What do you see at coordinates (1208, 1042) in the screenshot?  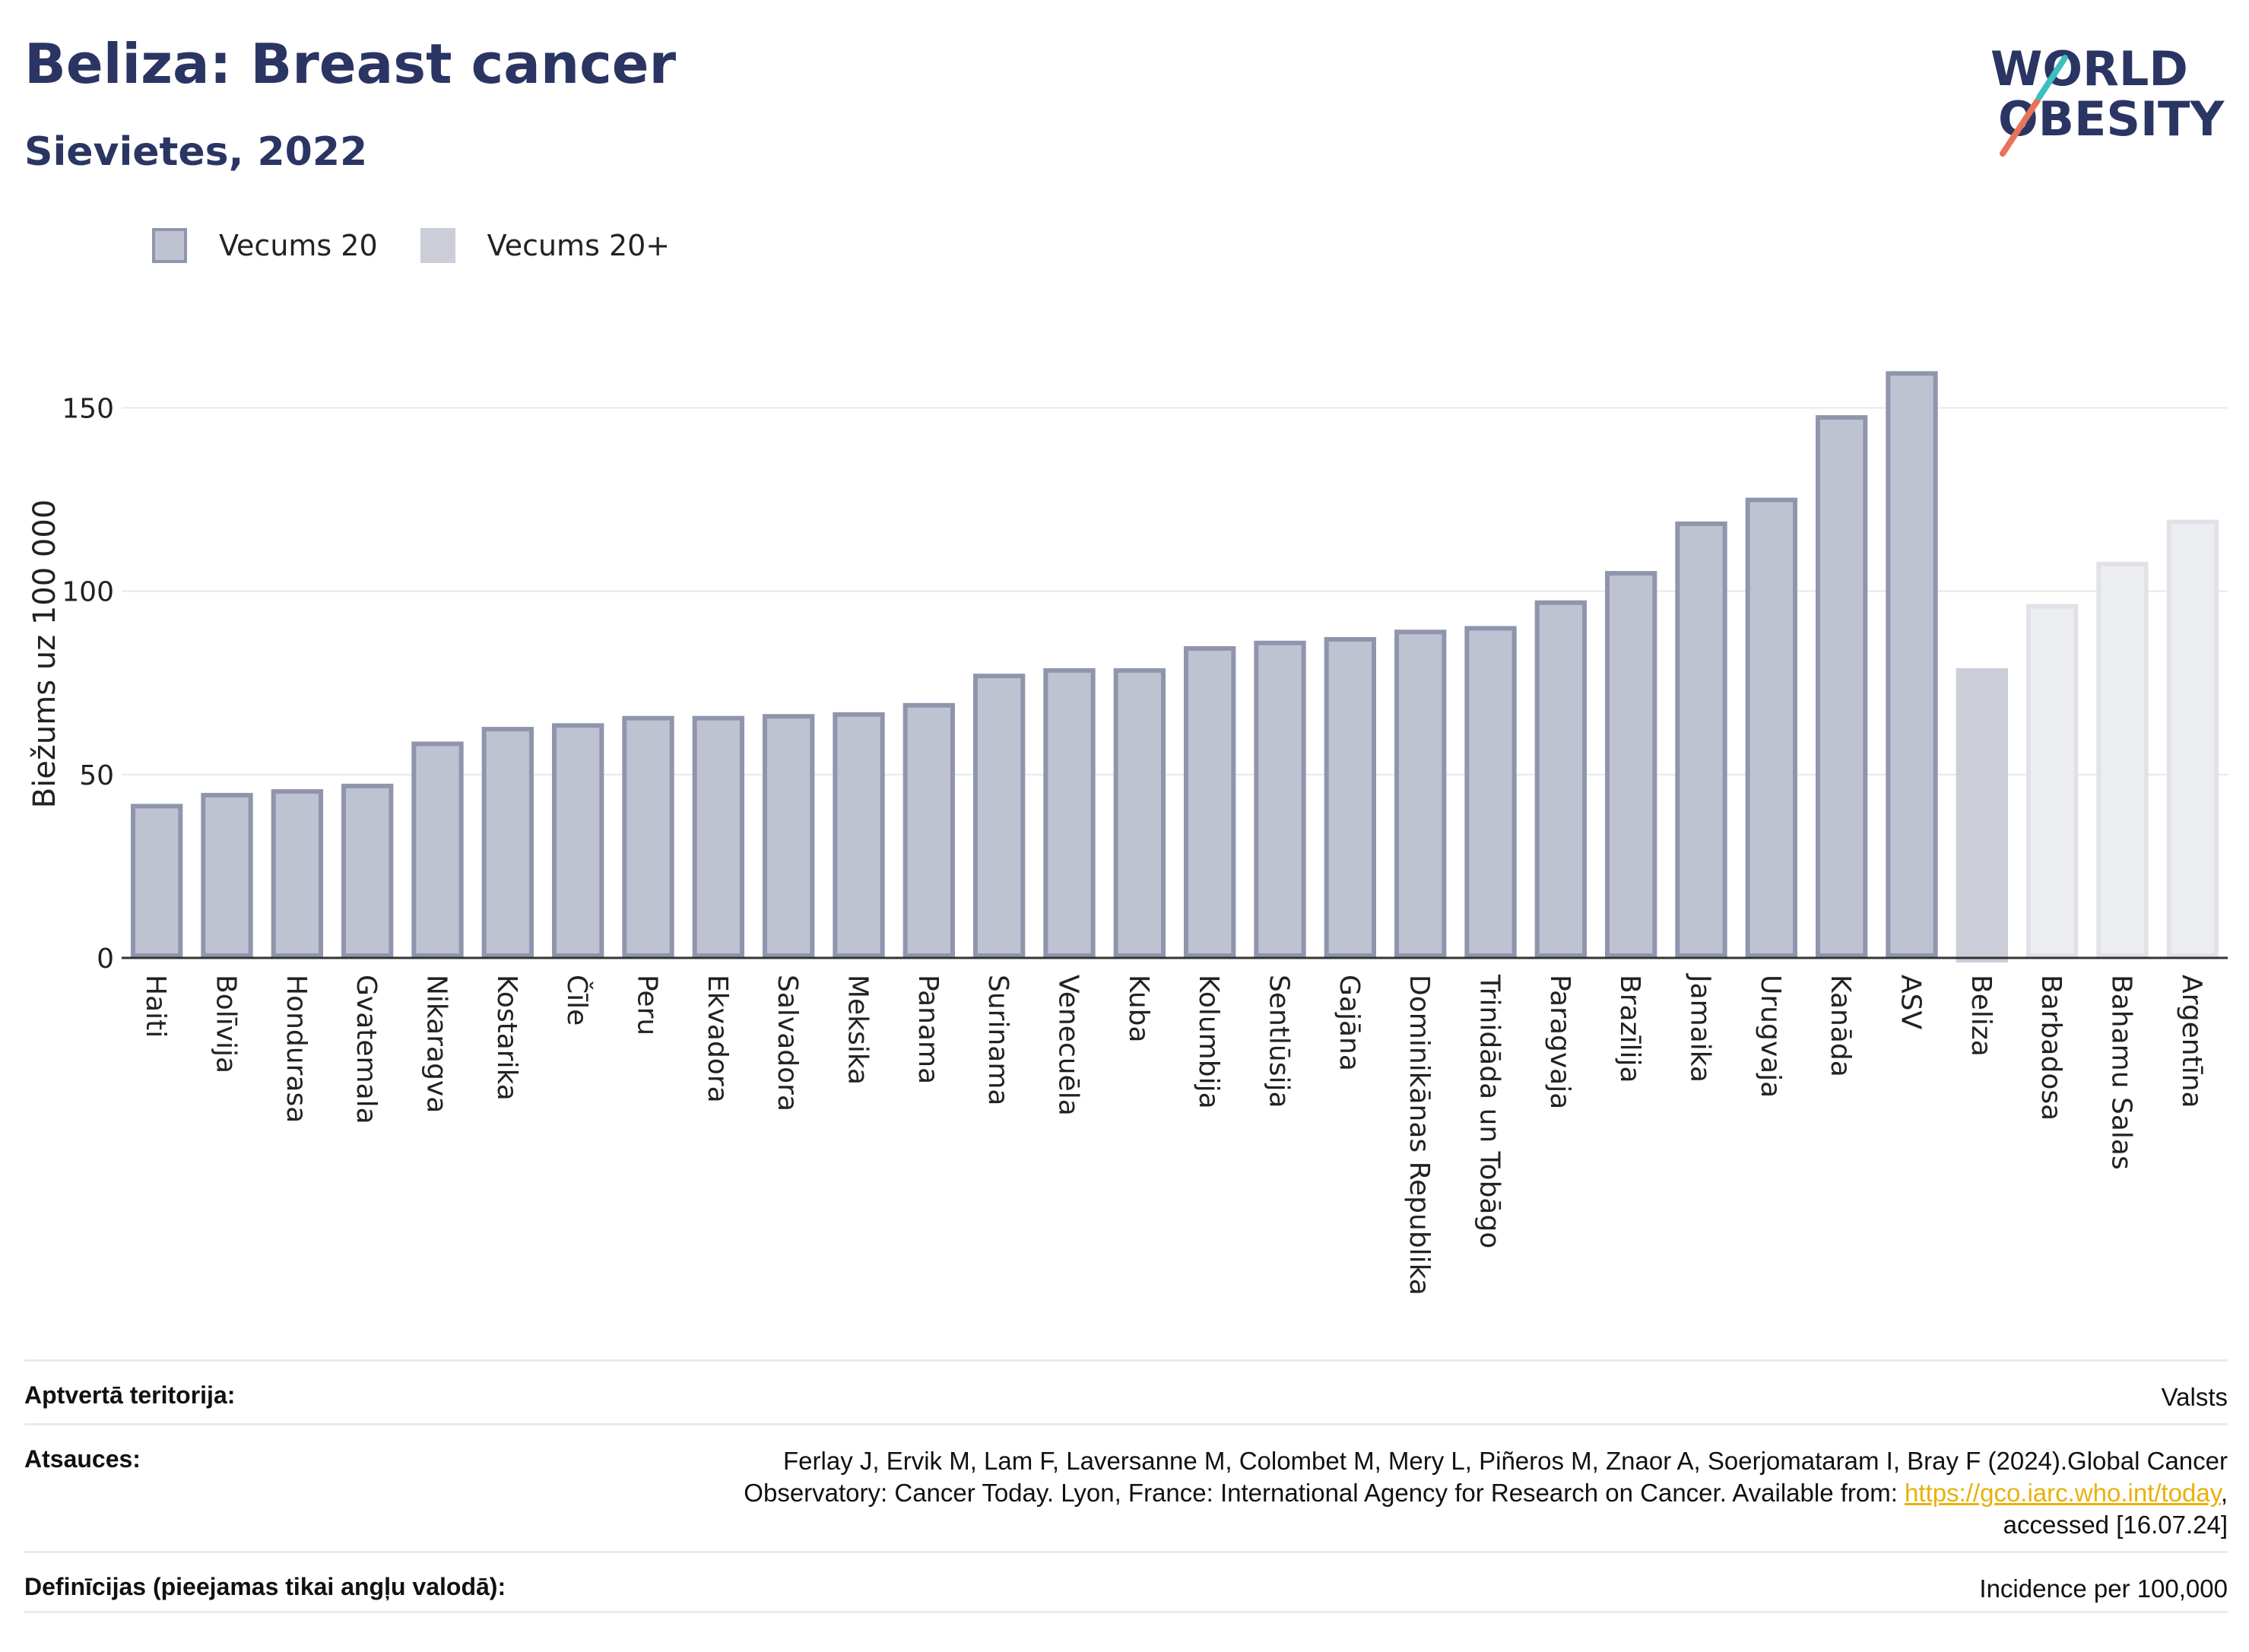 I see `x-tick-label: Kolumbija` at bounding box center [1208, 1042].